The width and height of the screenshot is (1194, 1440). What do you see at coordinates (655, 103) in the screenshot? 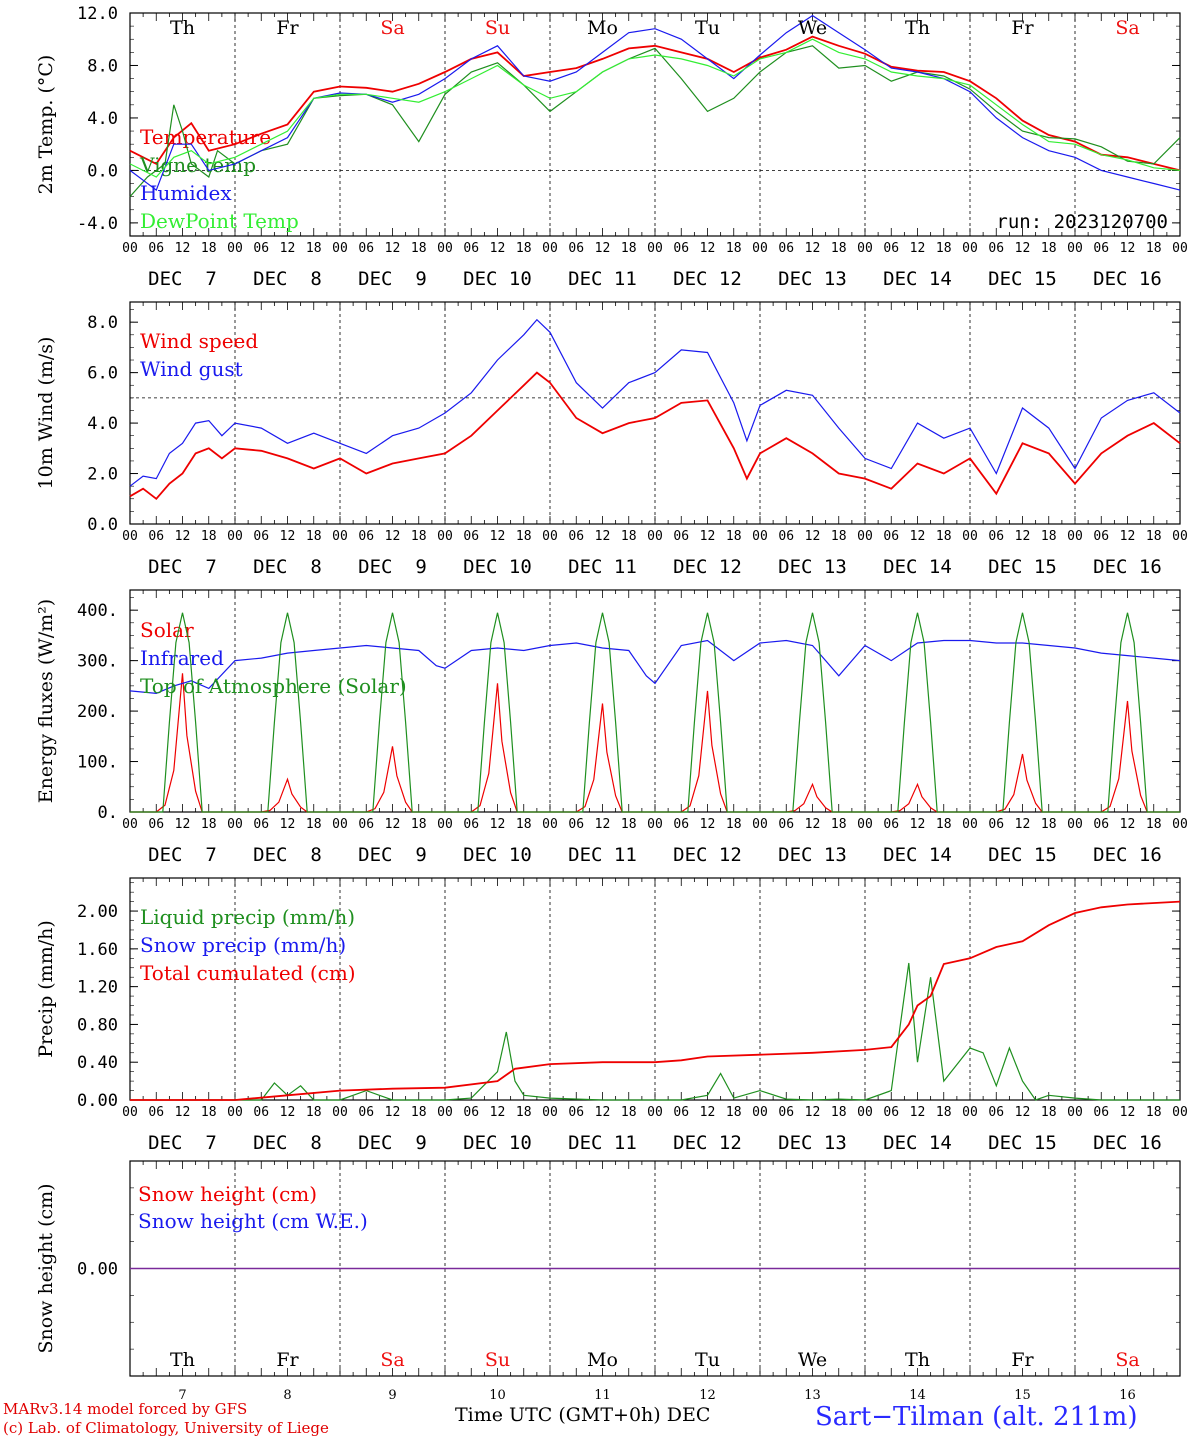
I see `series-line-temperature` at bounding box center [655, 103].